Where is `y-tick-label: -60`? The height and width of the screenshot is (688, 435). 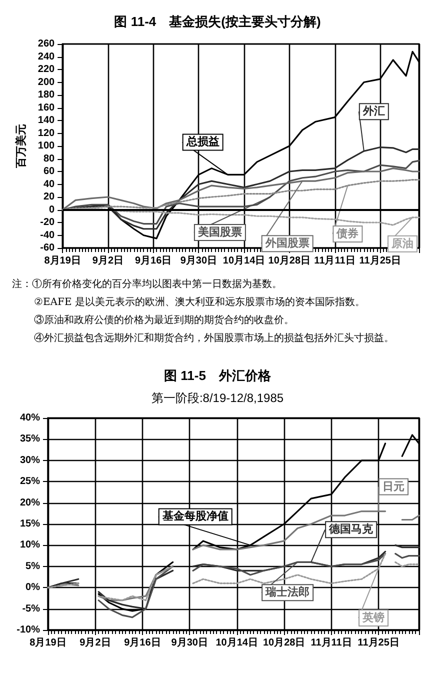
y-tick-label: -60 is located at coordinates (48, 248).